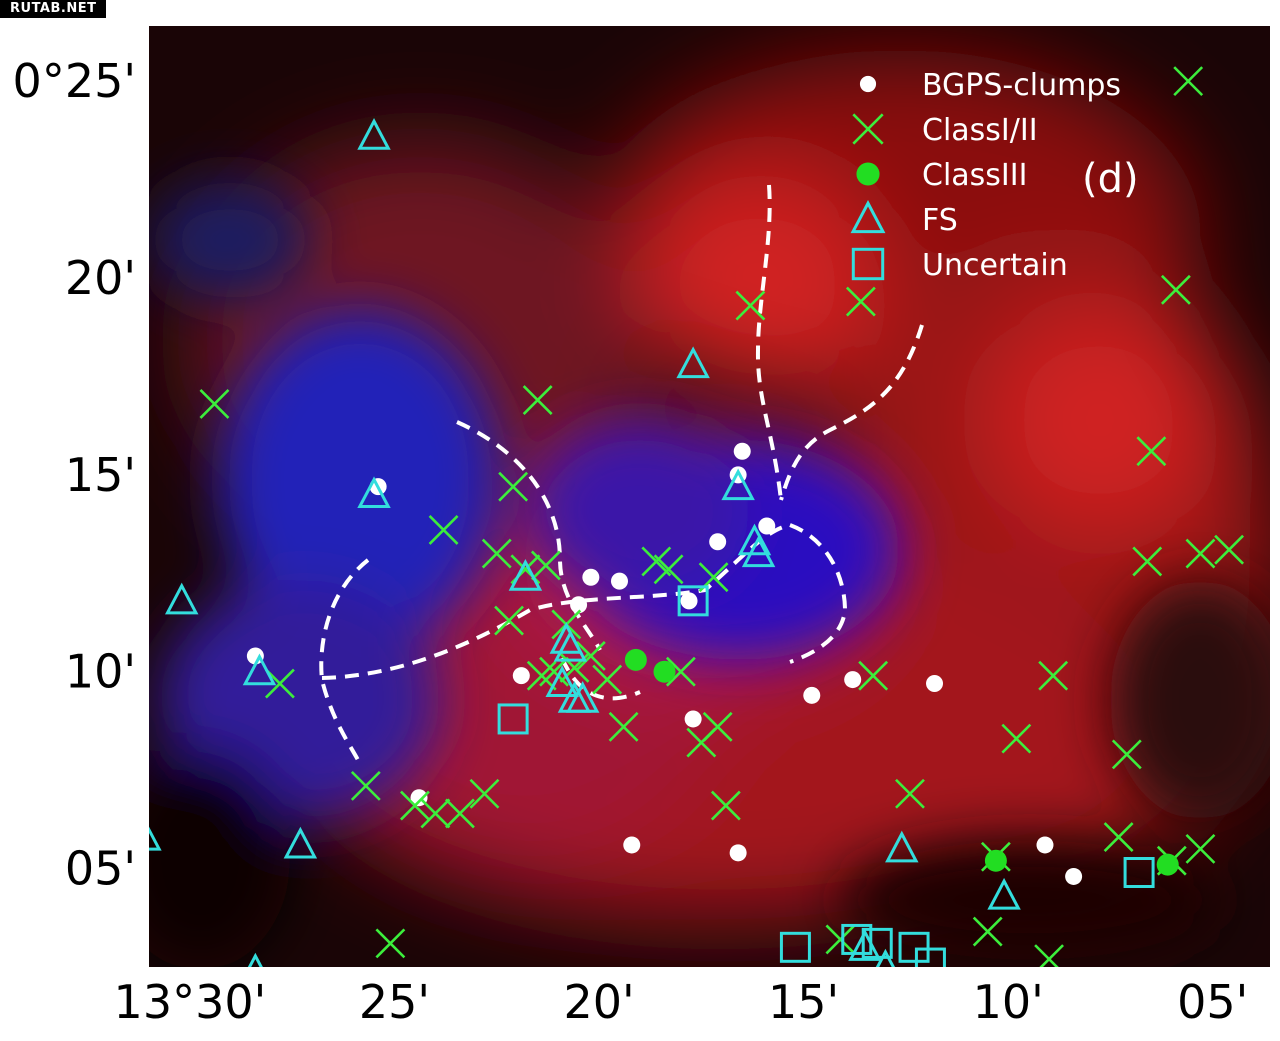 Image resolution: width=1280 pixels, height=1041 pixels. What do you see at coordinates (598, 1002) in the screenshot?
I see `x-tick-label: 20'` at bounding box center [598, 1002].